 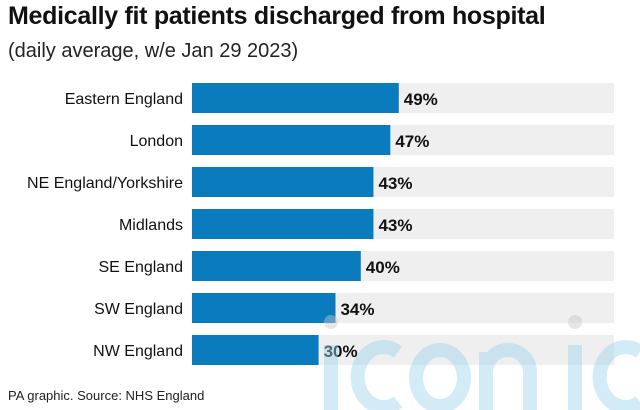 What do you see at coordinates (341, 351) in the screenshot?
I see `value-label: 30%` at bounding box center [341, 351].